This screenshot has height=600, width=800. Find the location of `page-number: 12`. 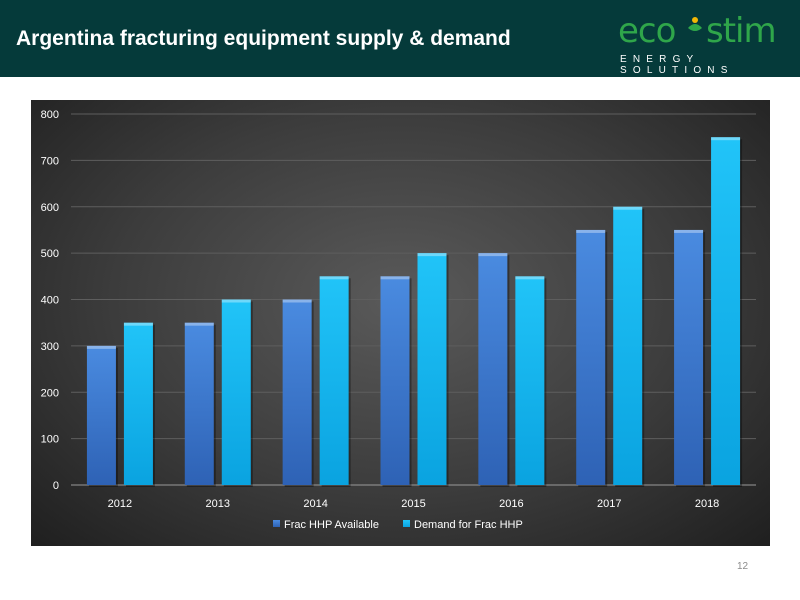

page-number: 12 is located at coordinates (743, 566).